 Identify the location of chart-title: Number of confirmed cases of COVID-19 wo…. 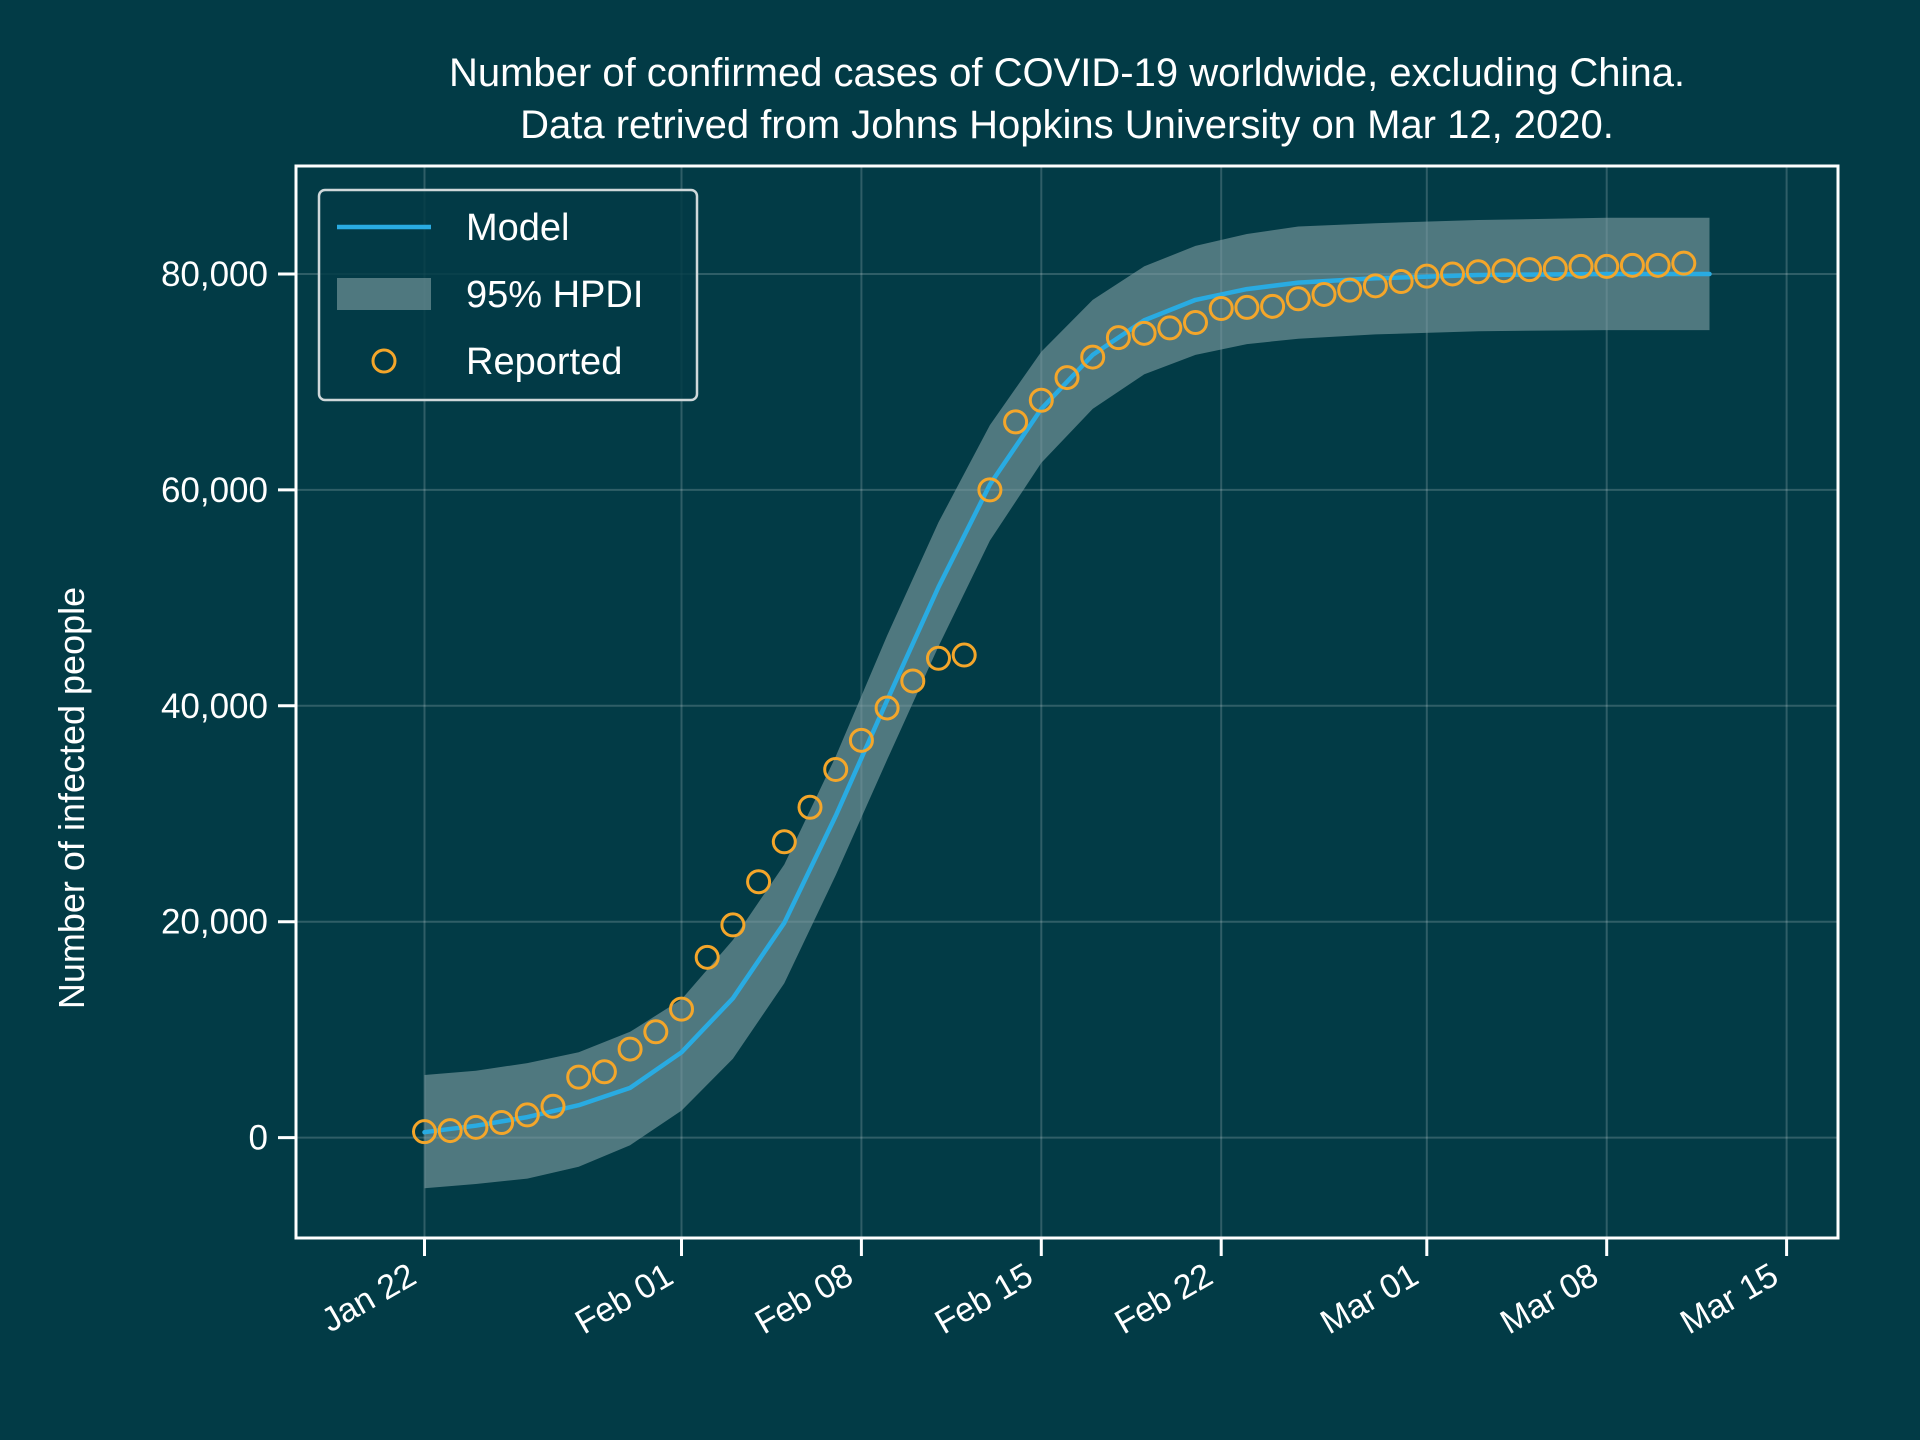
(1067, 99).